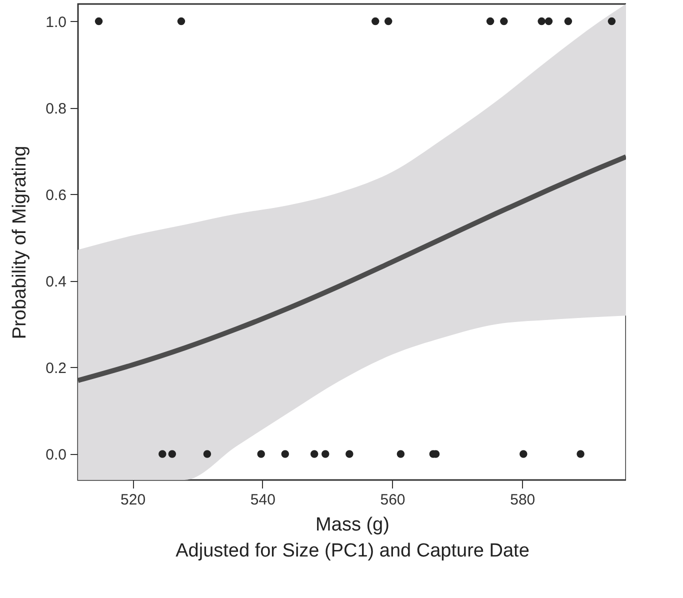 Image resolution: width=683 pixels, height=598 pixels. I want to click on y-tick-label: 0.4, so click(56, 281).